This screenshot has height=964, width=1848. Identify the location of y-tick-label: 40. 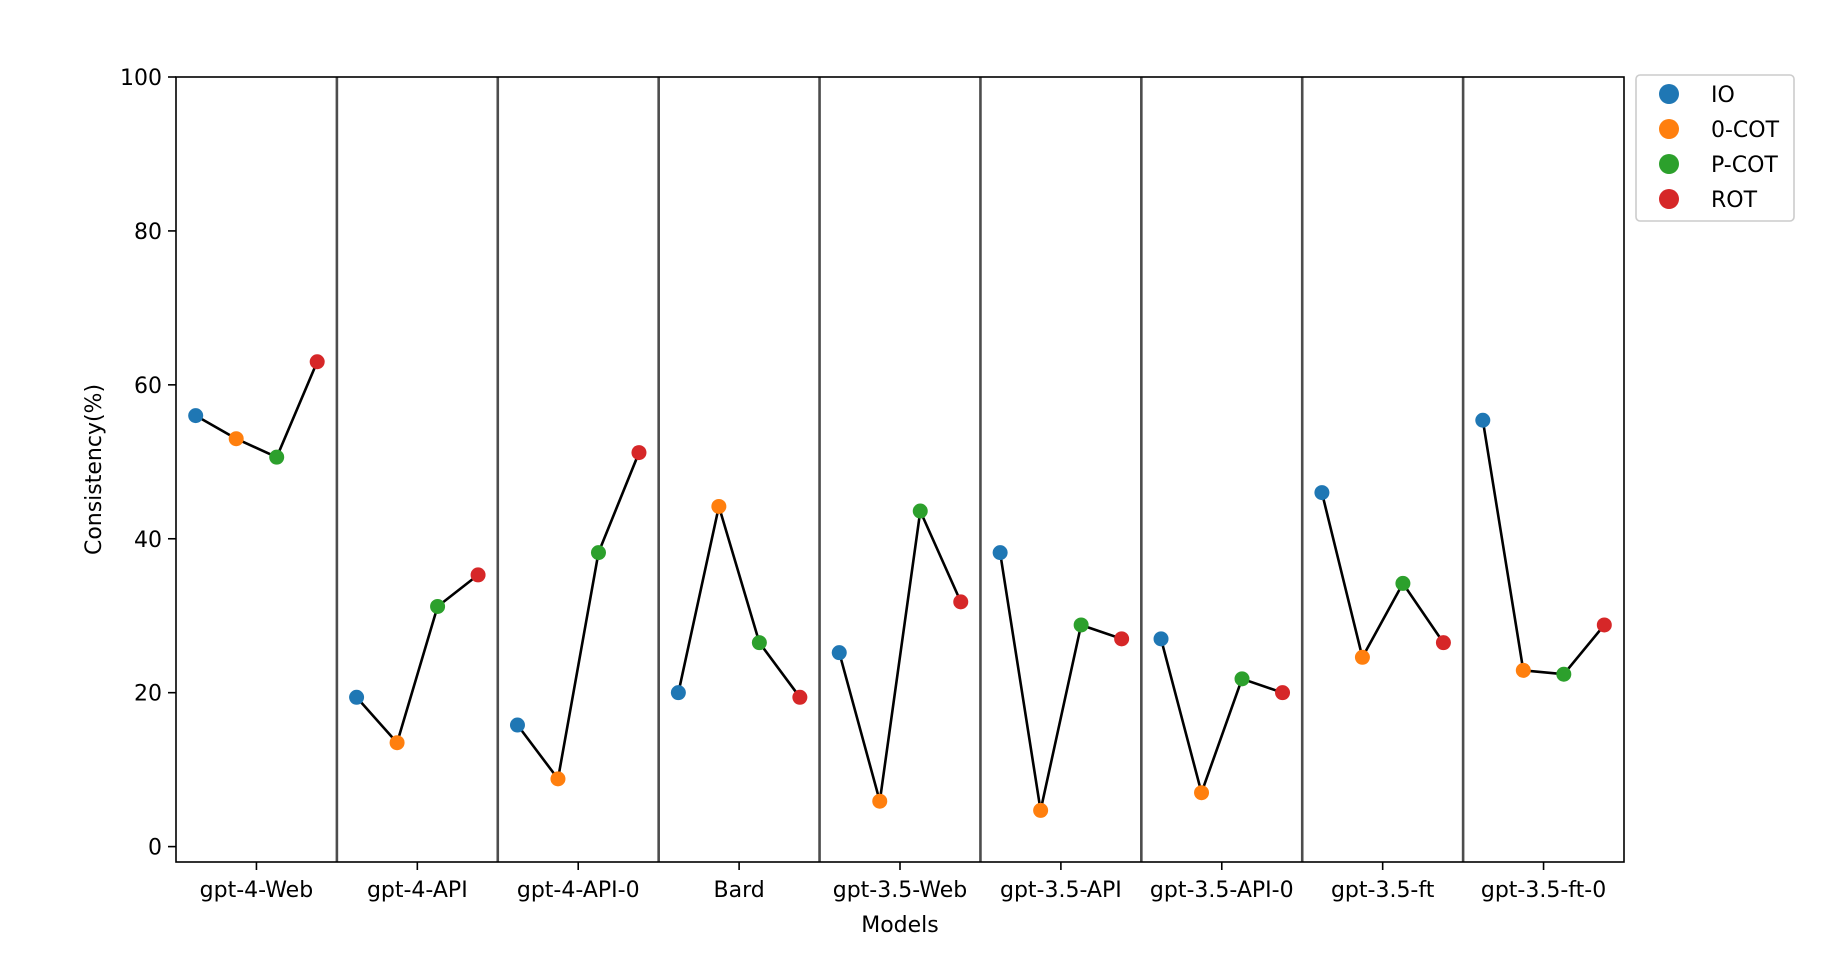
(148, 540).